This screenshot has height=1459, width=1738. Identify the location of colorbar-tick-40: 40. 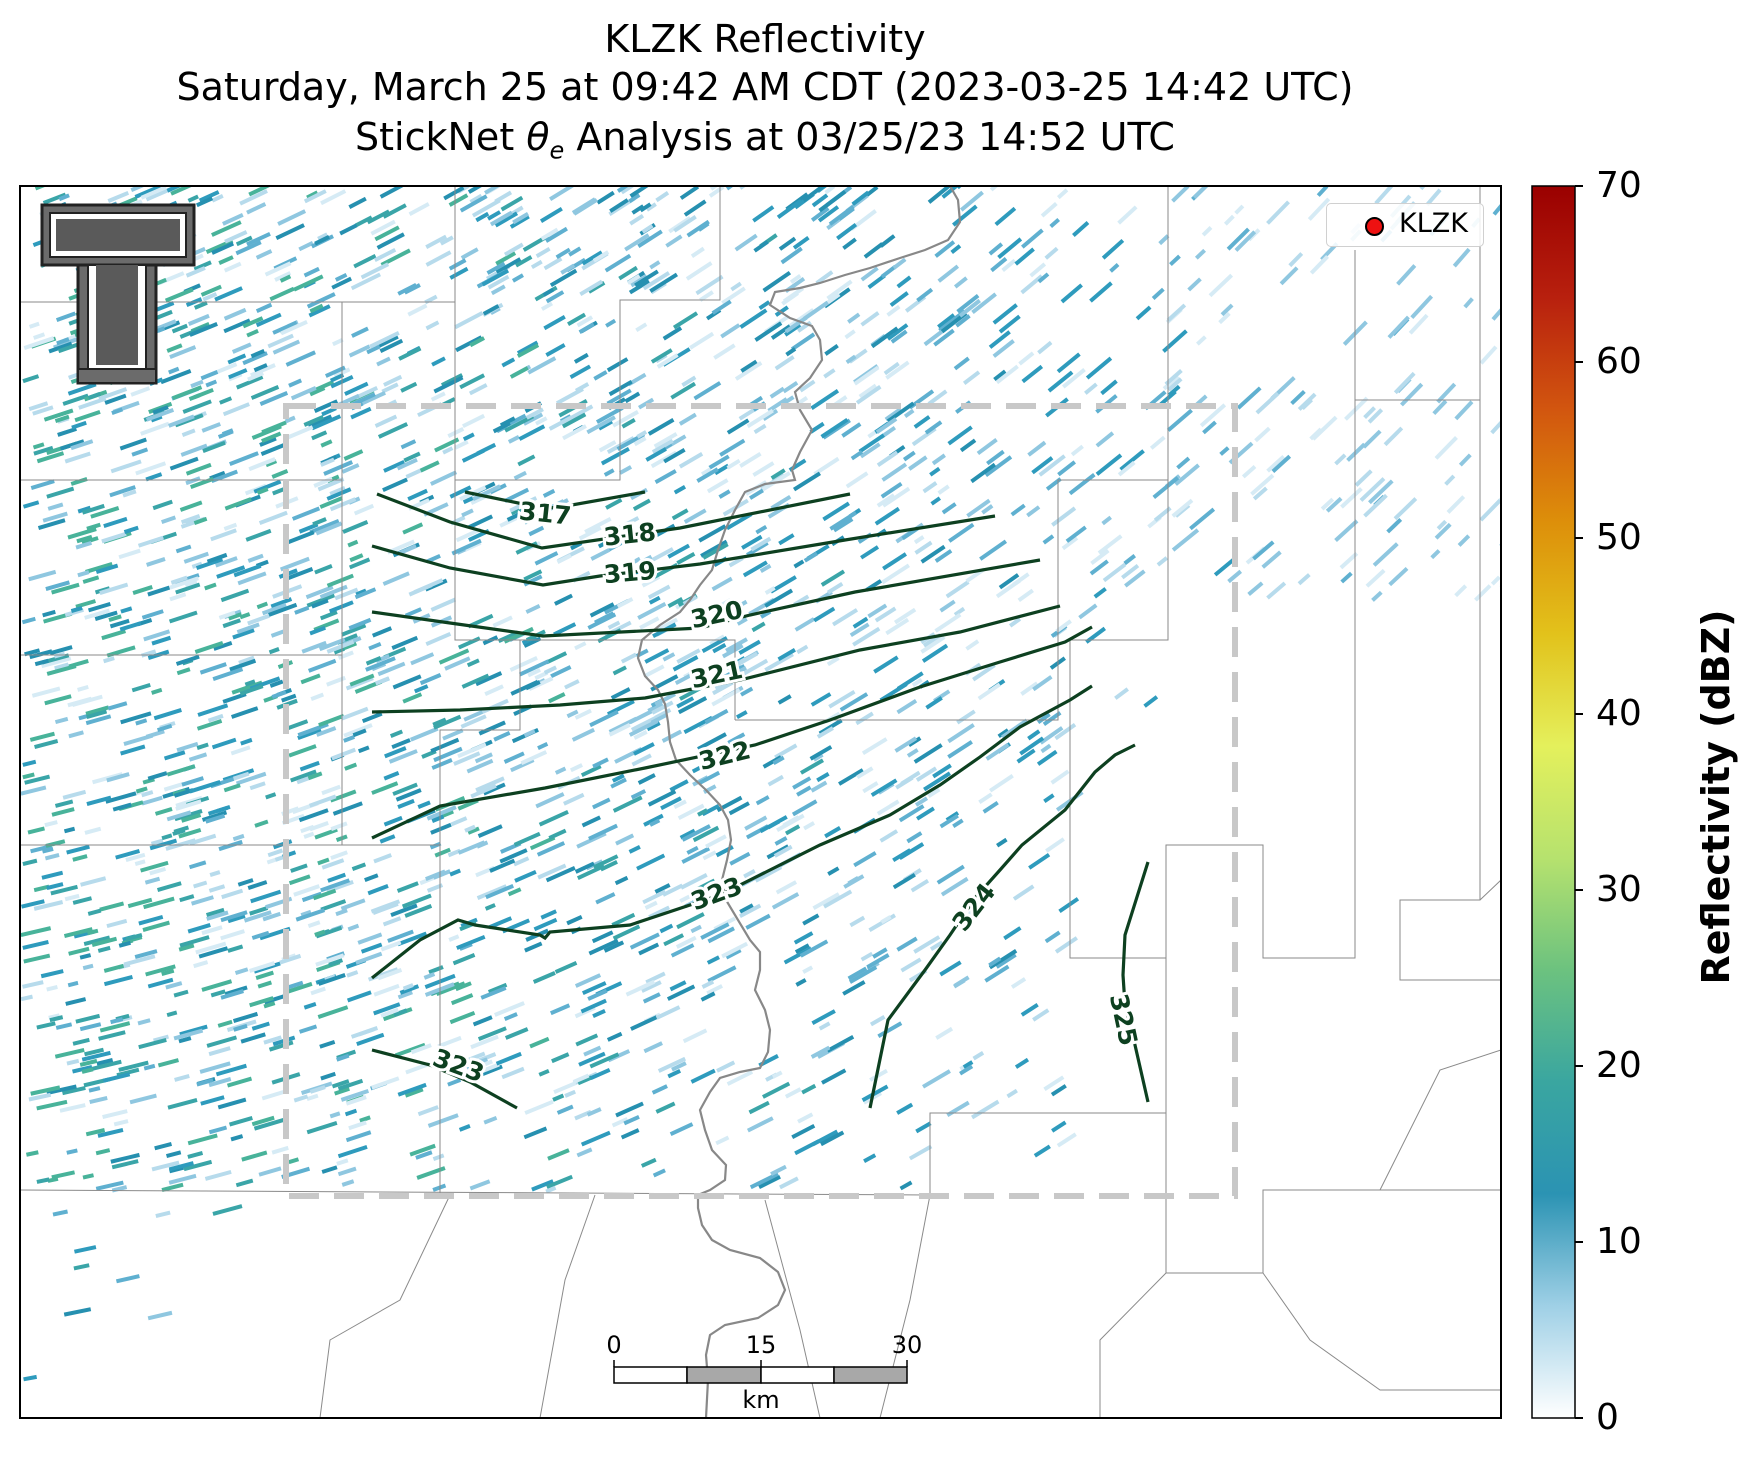
(1619, 713).